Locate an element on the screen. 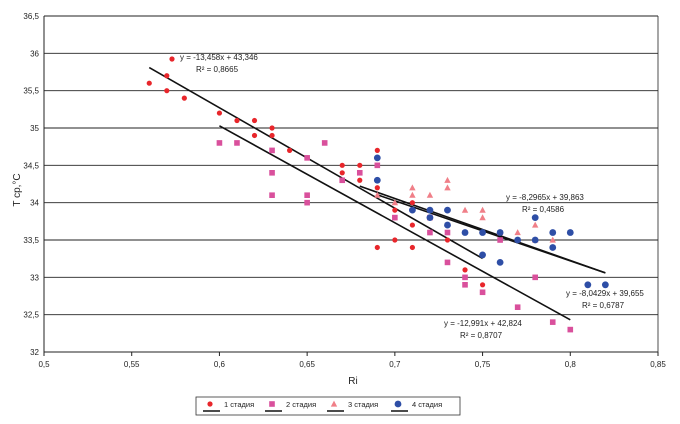  equation-marker is located at coordinates (172, 59).